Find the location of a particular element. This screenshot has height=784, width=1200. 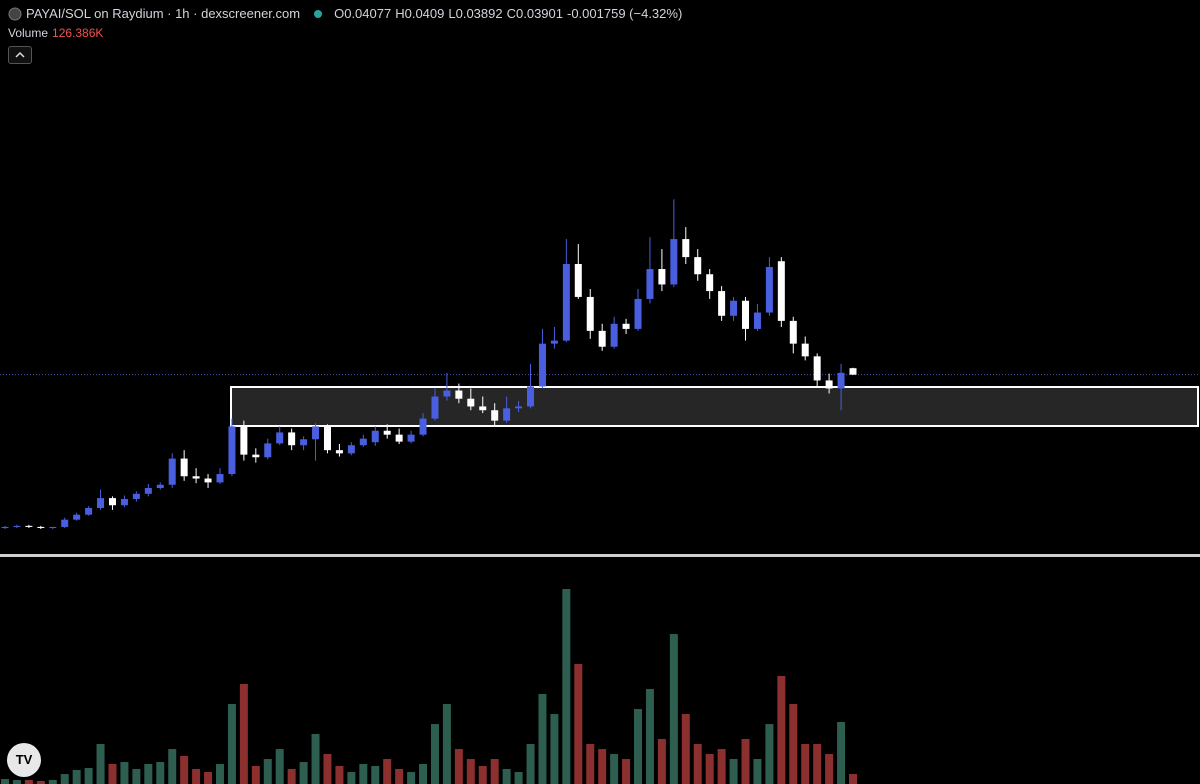

volume-legend: Volume 126.386K is located at coordinates (57, 33).